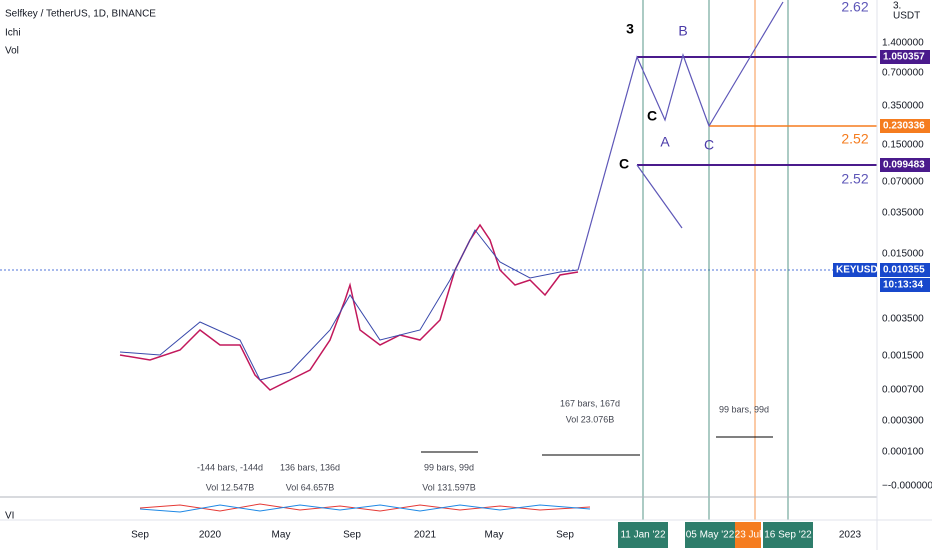  Describe the element at coordinates (903, 73) in the screenshot. I see `price-label: 0.700000` at that location.